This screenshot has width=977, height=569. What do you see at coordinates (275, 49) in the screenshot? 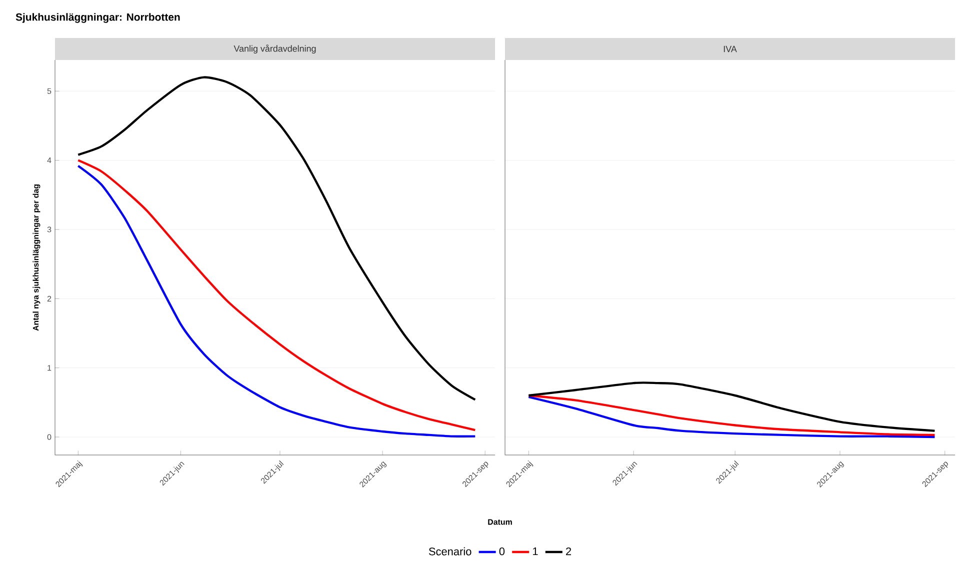
I see `chart-subtitle: Vanlig vårdavdelning` at bounding box center [275, 49].